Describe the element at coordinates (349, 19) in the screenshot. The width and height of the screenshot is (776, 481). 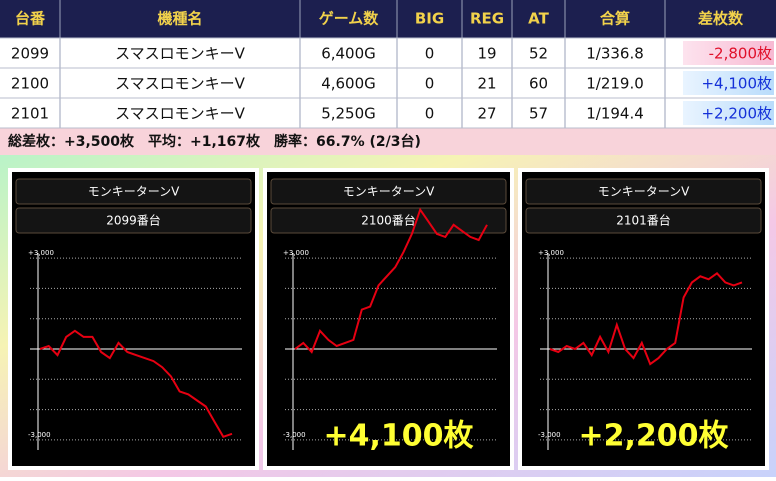
I see `header-cell: ゲーム数` at that location.